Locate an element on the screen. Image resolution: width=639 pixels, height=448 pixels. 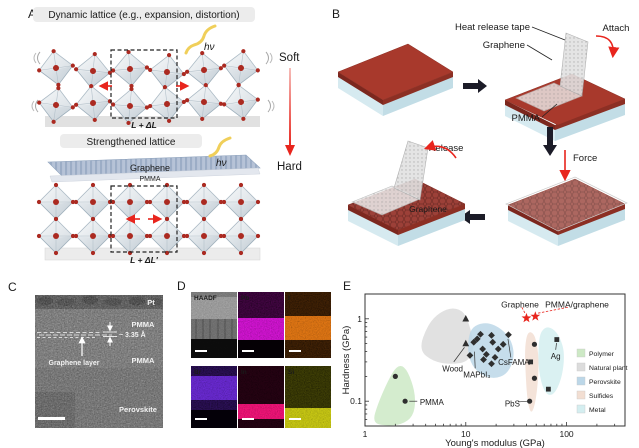
photon-label-bottom: hν is located at coordinates (221, 163).